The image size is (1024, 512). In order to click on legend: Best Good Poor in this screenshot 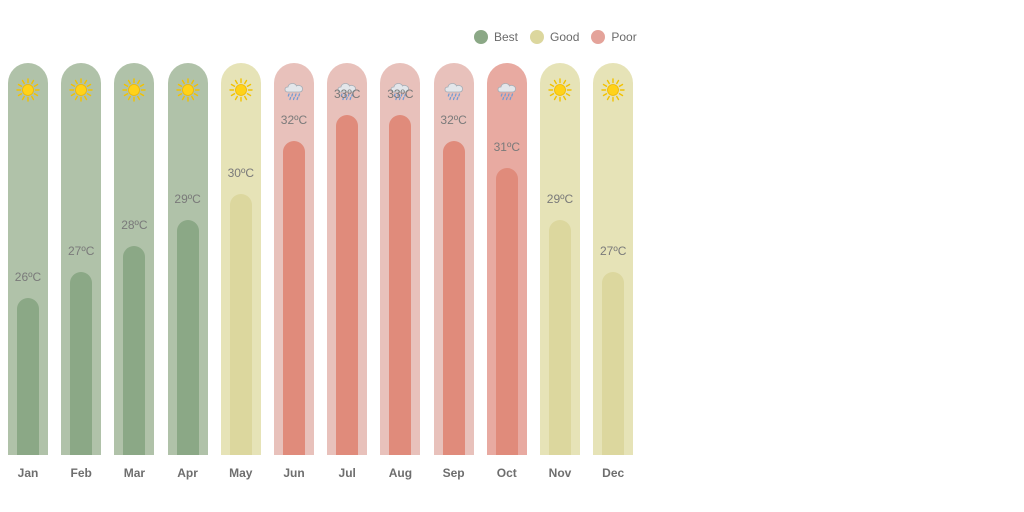, I will do `click(555, 37)`.